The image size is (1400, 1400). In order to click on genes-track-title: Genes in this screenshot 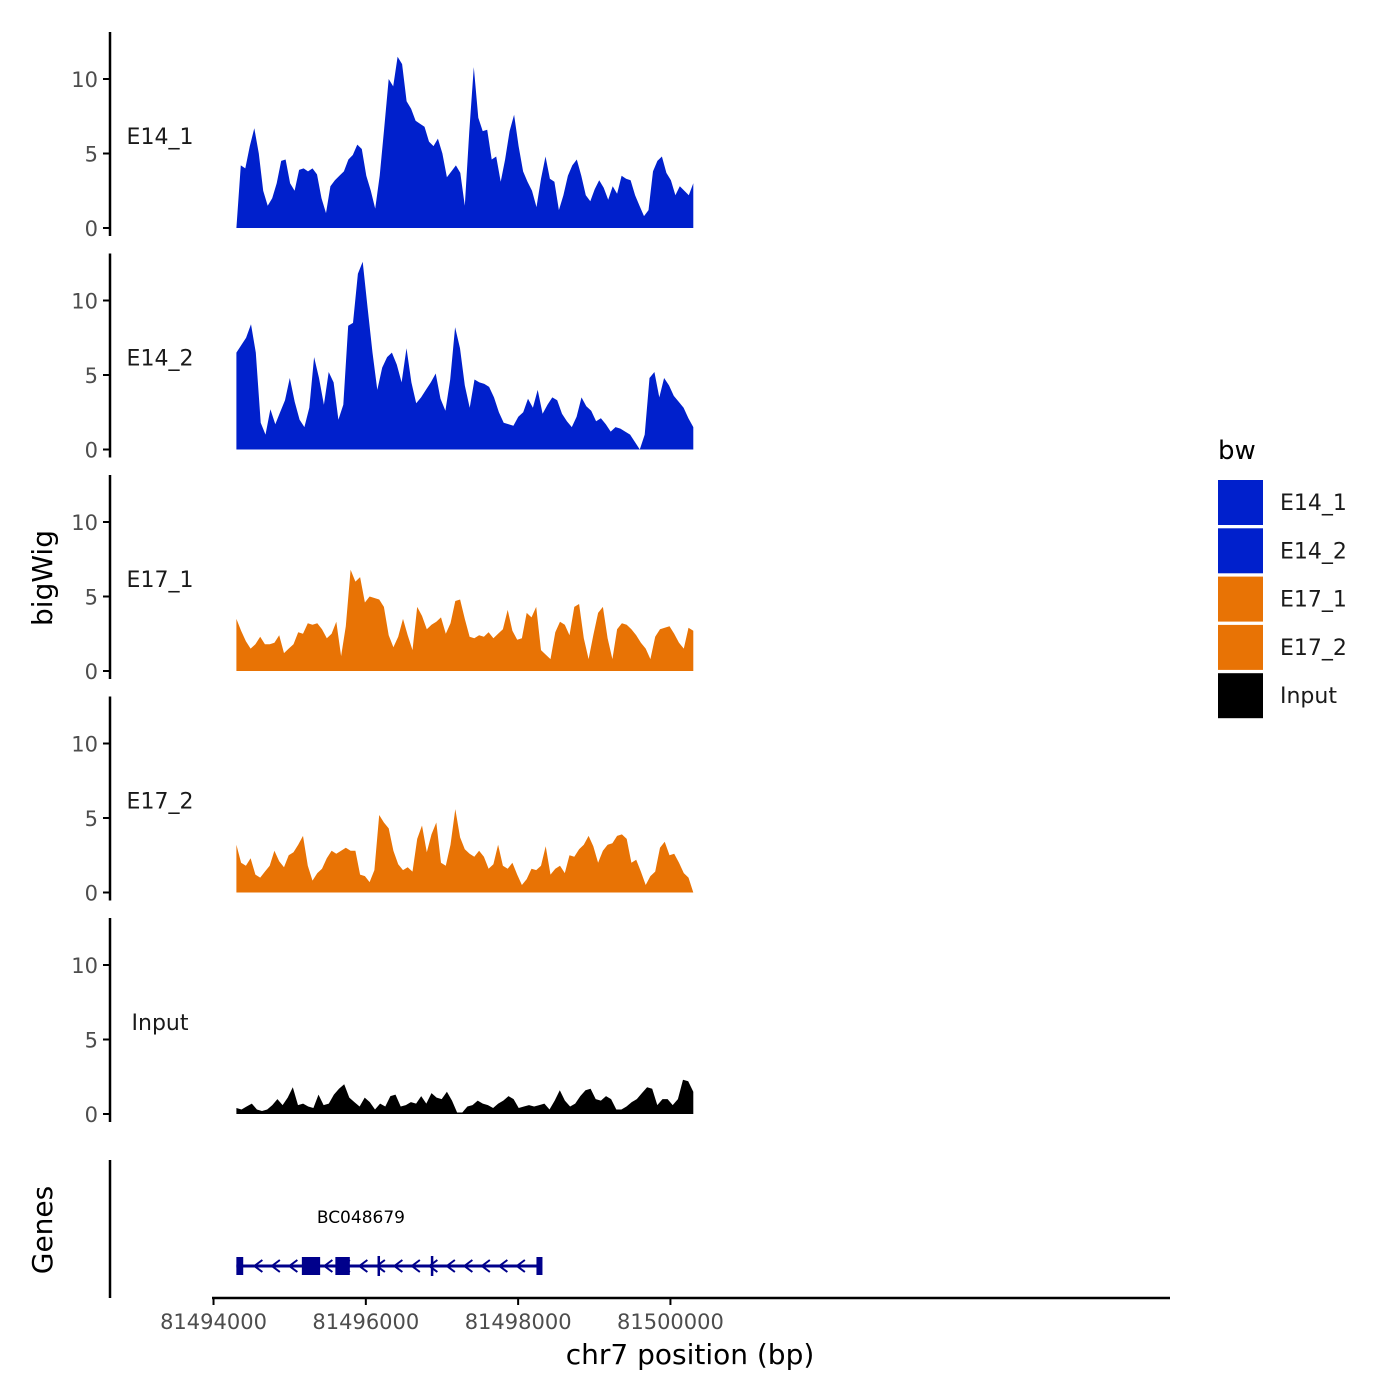, I will do `click(42, 1230)`.